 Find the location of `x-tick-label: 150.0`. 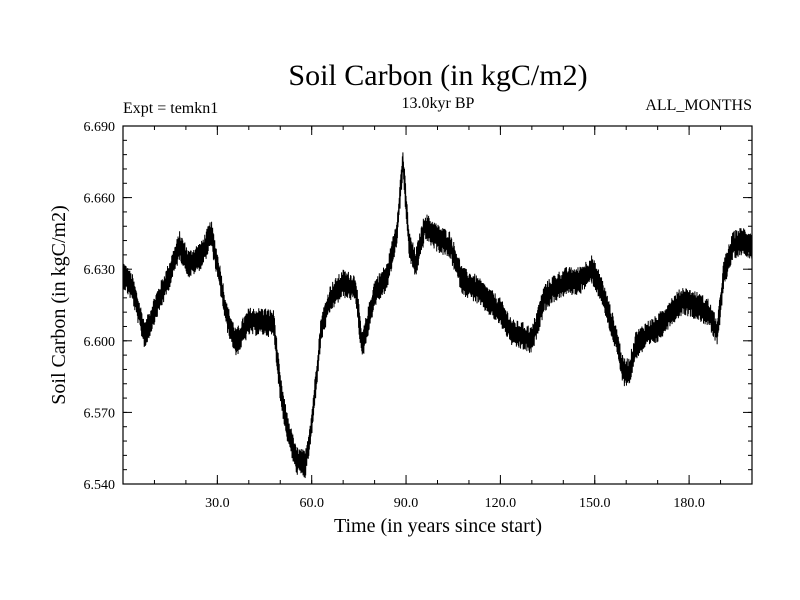

x-tick-label: 150.0 is located at coordinates (595, 503).